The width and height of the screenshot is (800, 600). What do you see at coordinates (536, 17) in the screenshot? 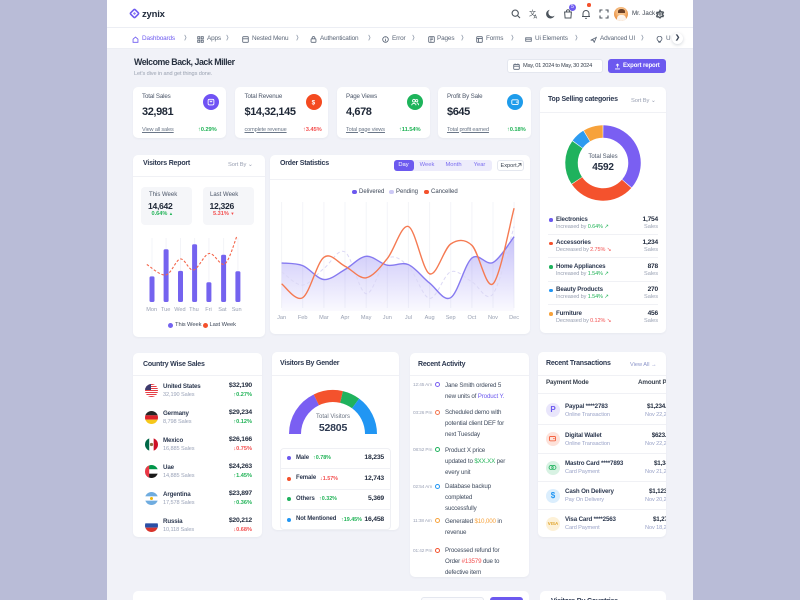
I see `svg-text: A` at bounding box center [536, 17].